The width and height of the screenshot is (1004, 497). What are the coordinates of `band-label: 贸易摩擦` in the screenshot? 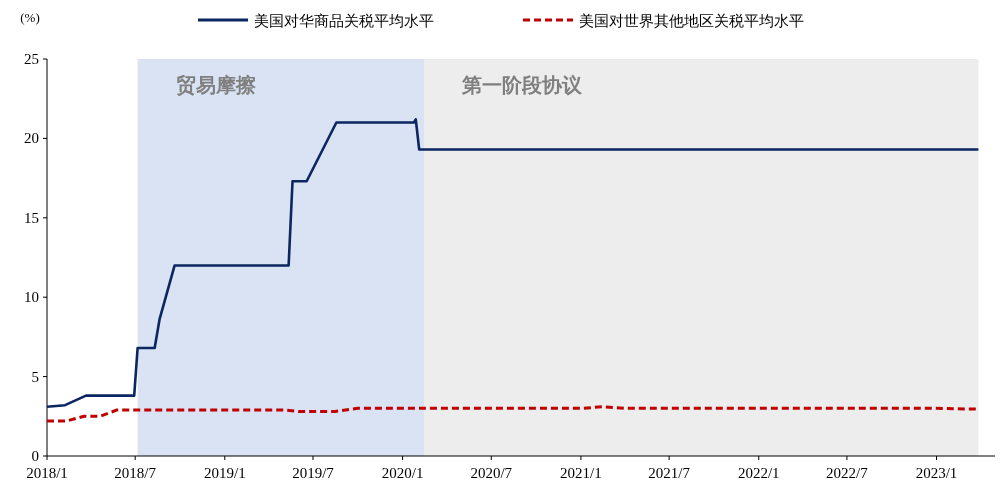 It's located at (216, 85).